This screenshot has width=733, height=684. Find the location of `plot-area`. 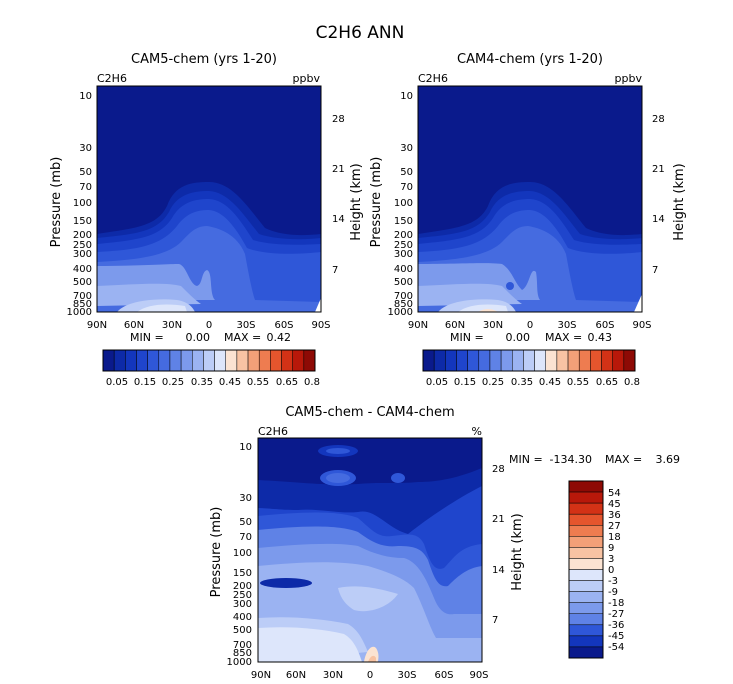

plot-area is located at coordinates (530, 199).